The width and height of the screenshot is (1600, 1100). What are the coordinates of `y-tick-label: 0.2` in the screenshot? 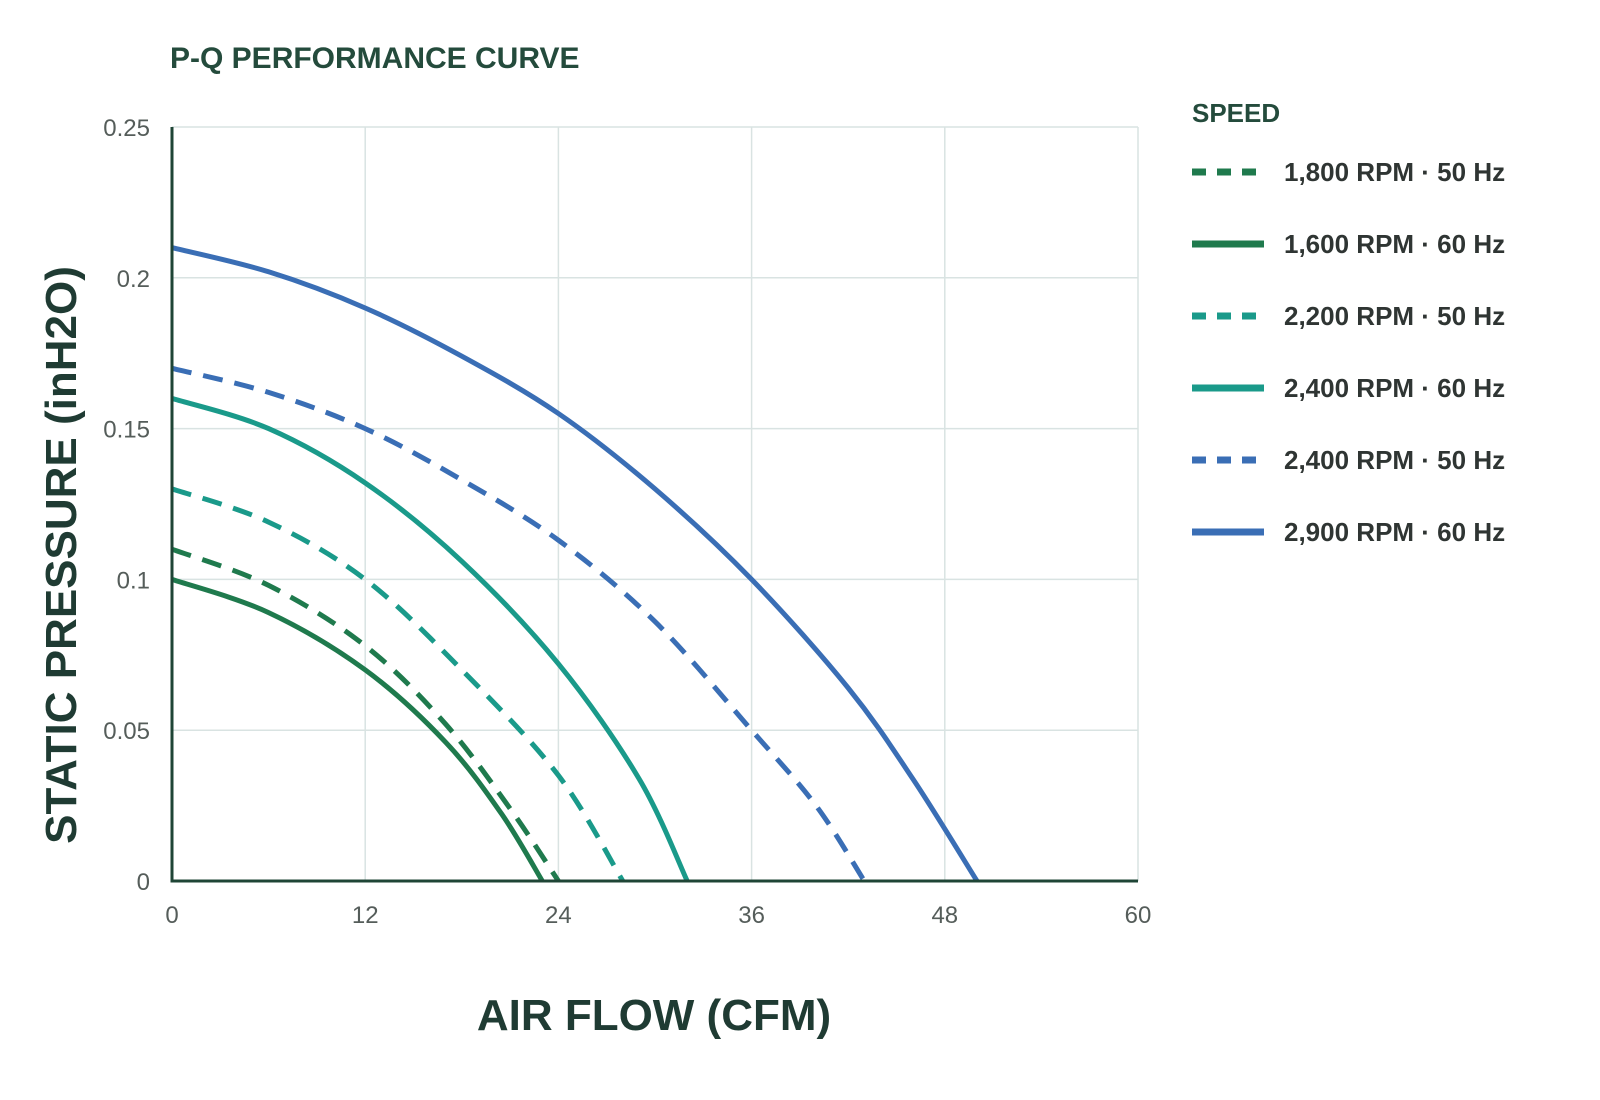 It's located at (133, 279).